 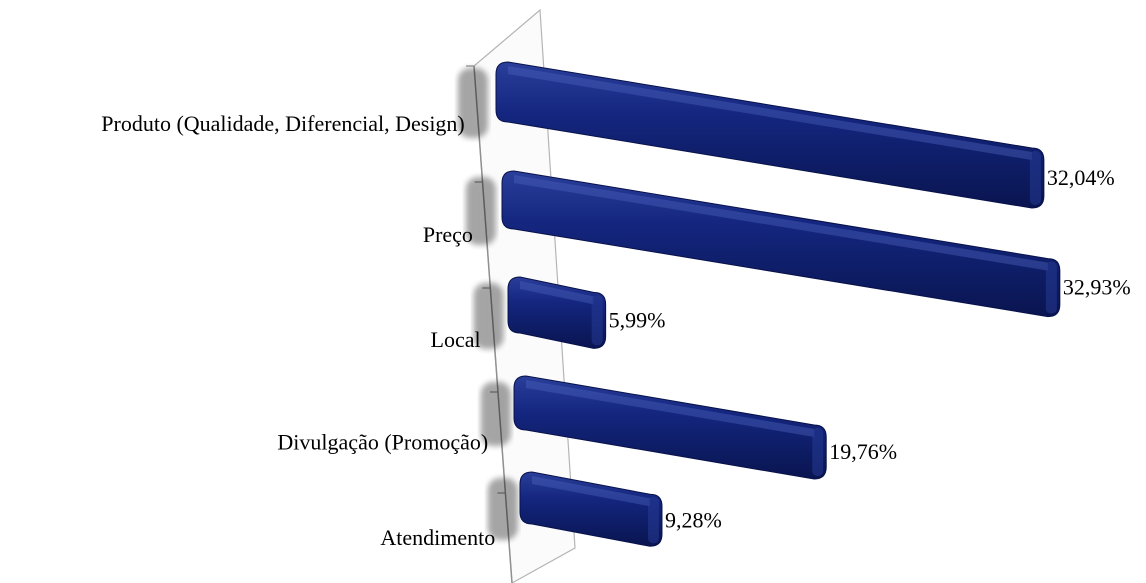 I want to click on bar-preco, so click(x=781, y=244).